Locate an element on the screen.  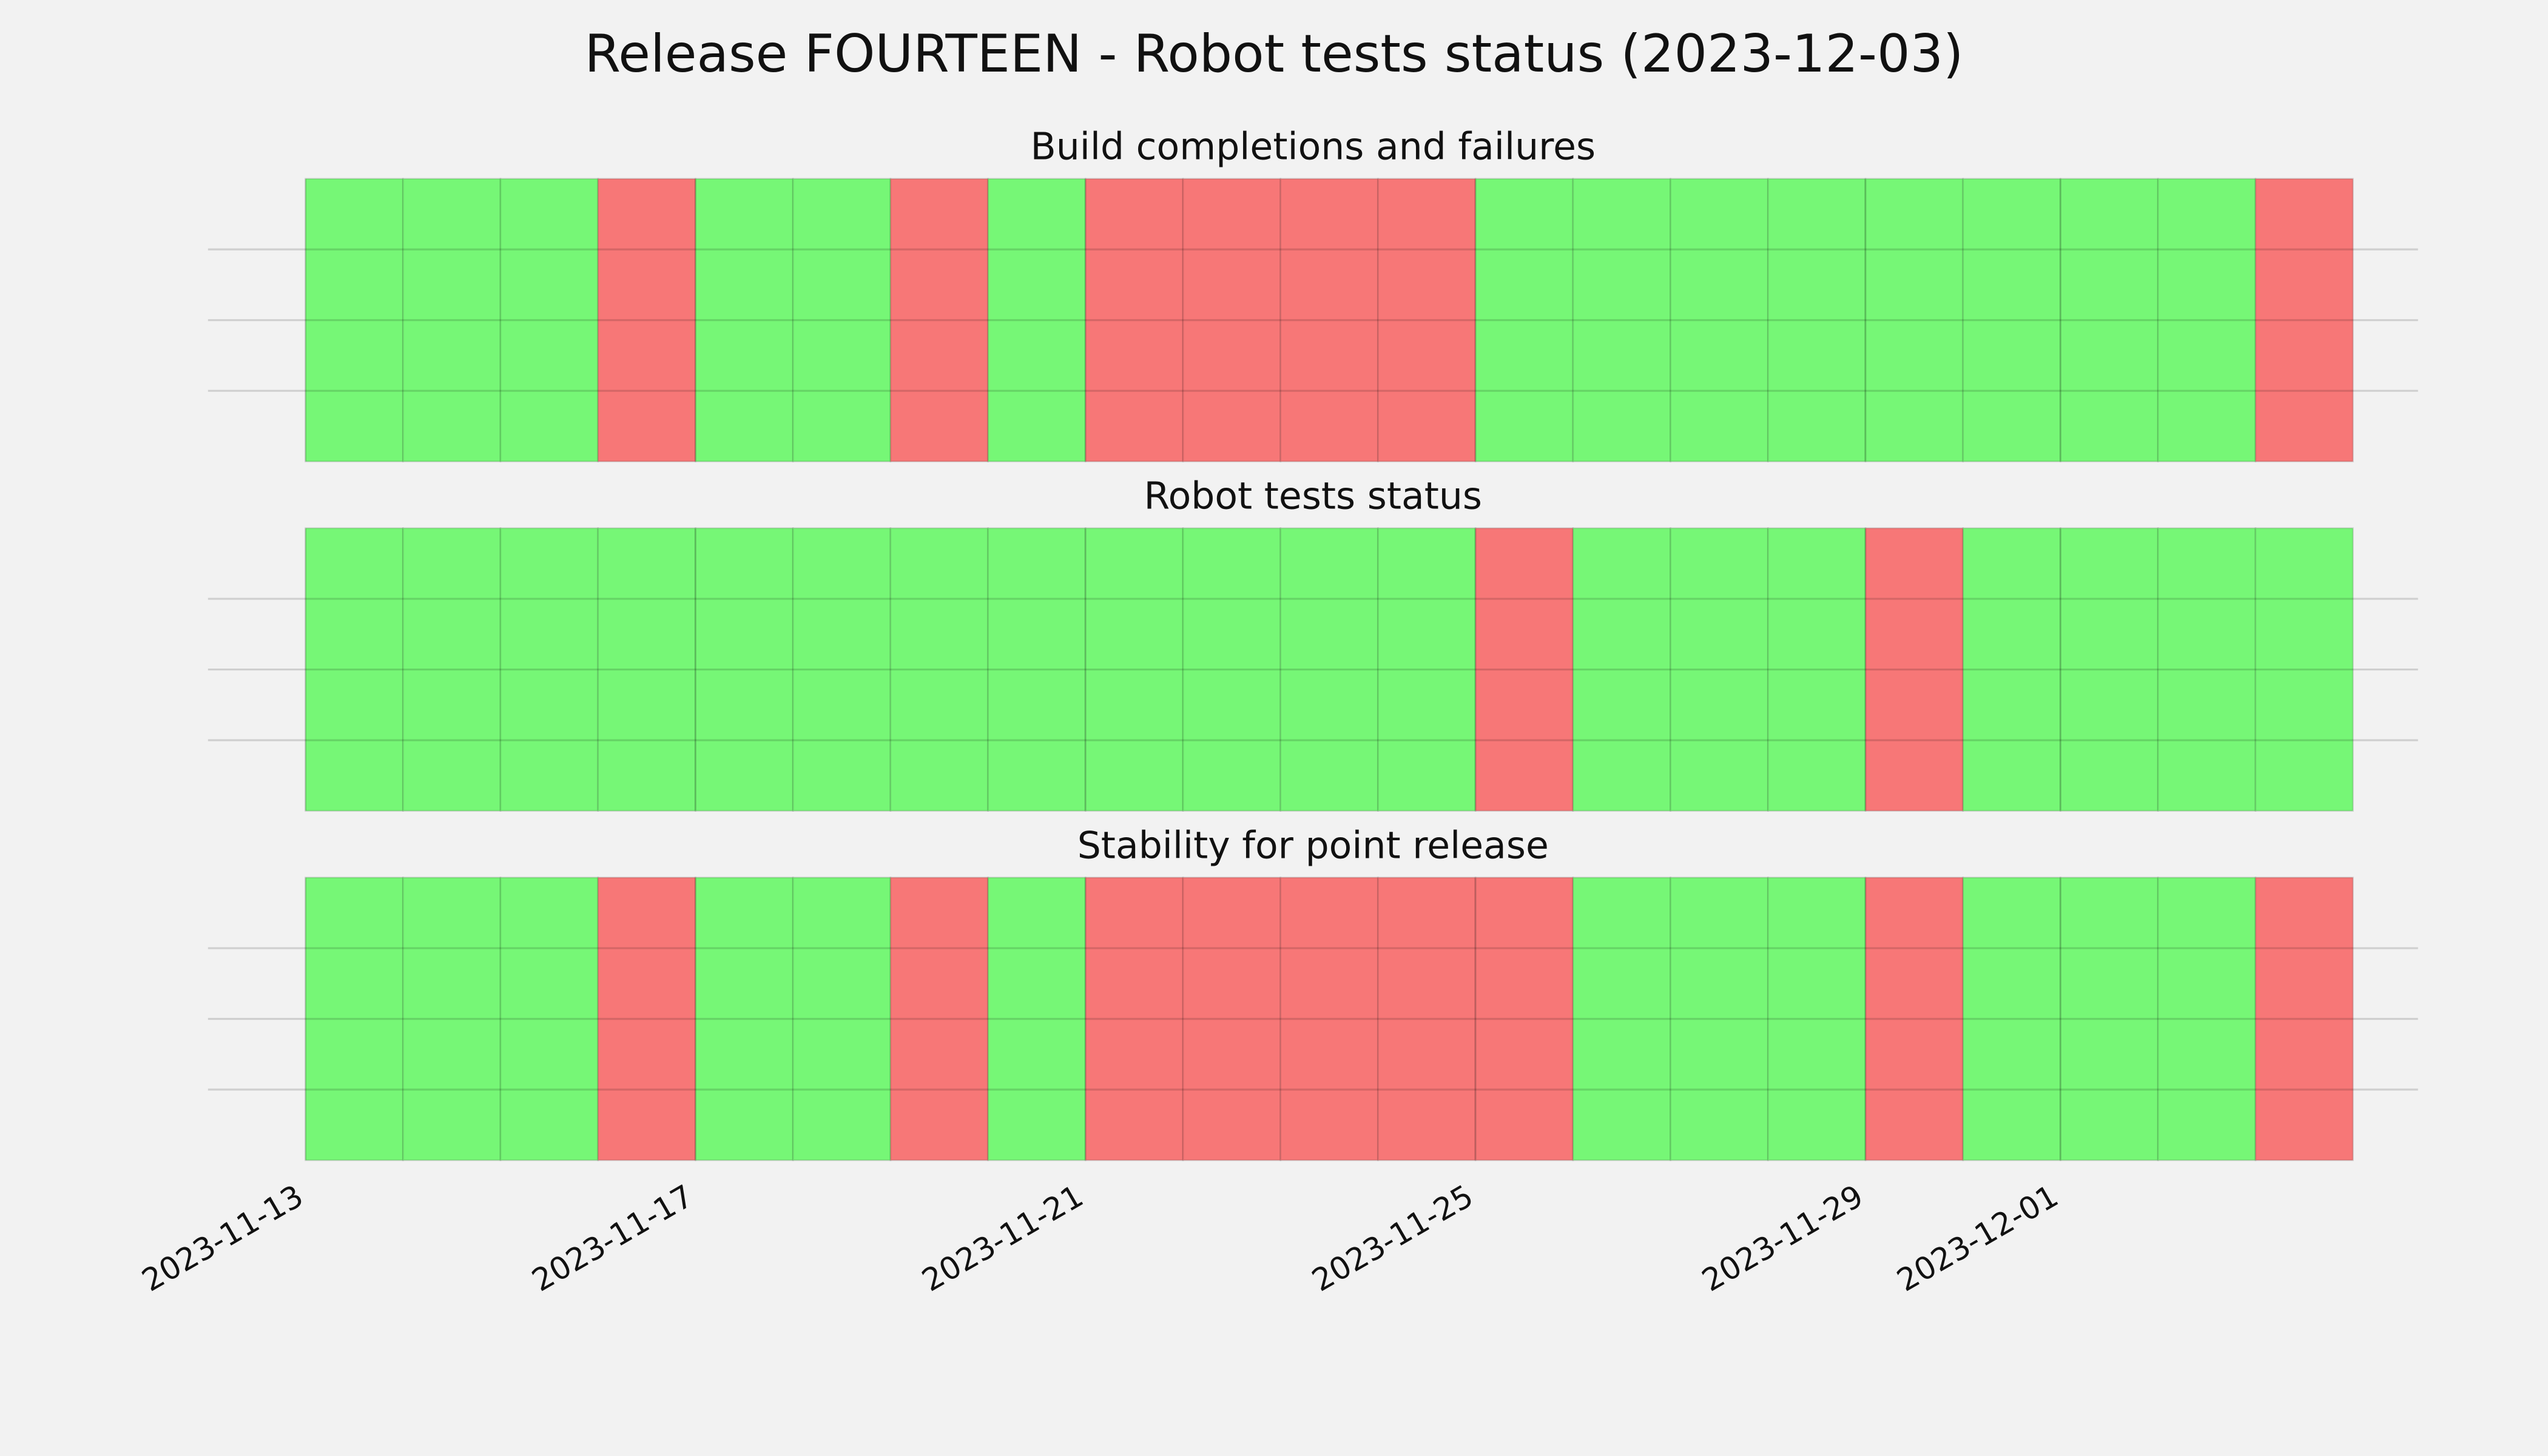
panel-title: Stability for point release is located at coordinates (1313, 845).